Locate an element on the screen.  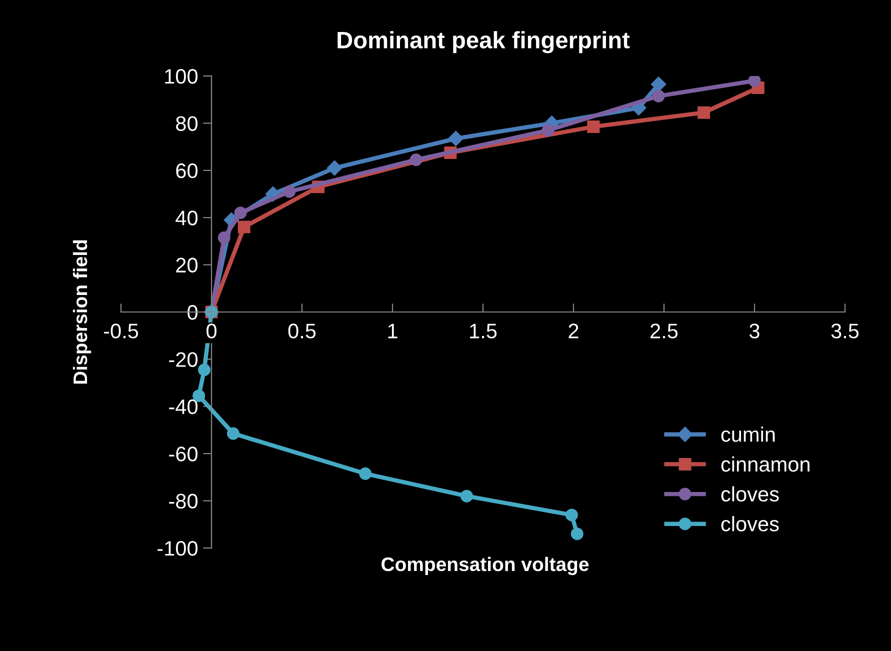
x-tick-label: 0 is located at coordinates (211, 331).